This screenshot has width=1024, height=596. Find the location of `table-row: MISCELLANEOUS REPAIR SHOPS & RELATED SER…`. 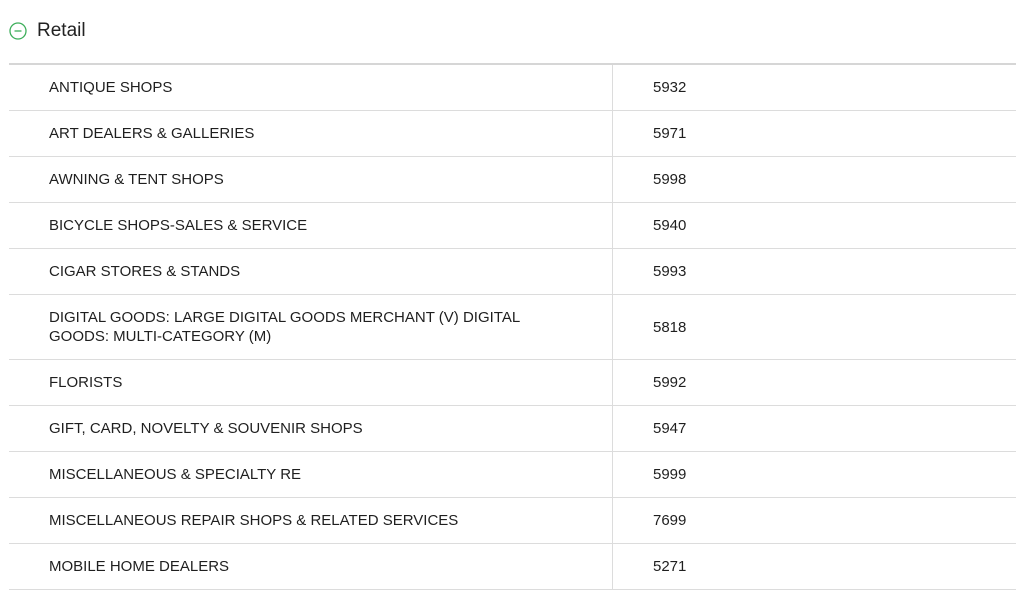

table-row: MISCELLANEOUS REPAIR SHOPS & RELATED SER… is located at coordinates (512, 521).